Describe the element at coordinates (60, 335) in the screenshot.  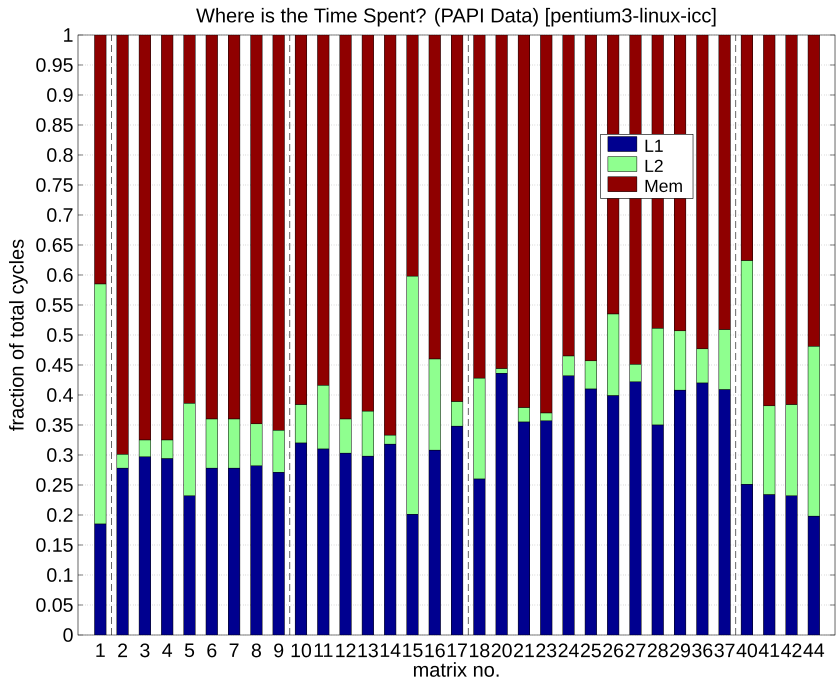
I see `y-tick-label: 0.5` at that location.